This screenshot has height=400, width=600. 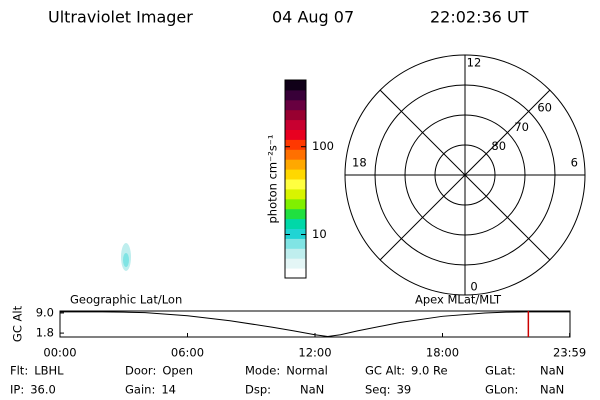 I want to click on polar-ring, so click(x=465, y=175).